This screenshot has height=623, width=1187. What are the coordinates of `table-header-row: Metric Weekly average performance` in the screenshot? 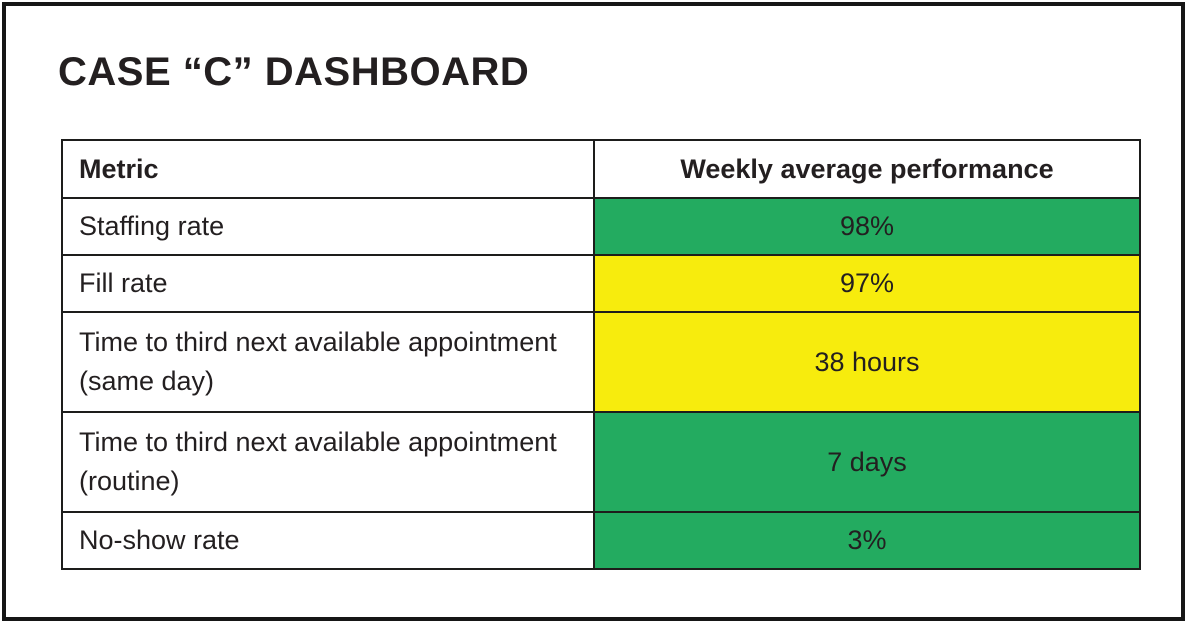 It's located at (601, 169).